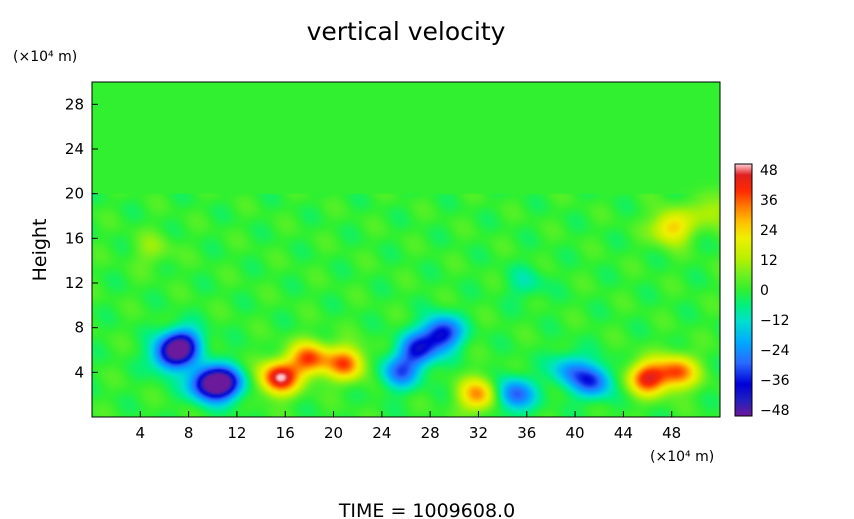 This screenshot has width=854, height=519. Describe the element at coordinates (775, 321) in the screenshot. I see `colorbar-tick-label-5: −12` at that location.